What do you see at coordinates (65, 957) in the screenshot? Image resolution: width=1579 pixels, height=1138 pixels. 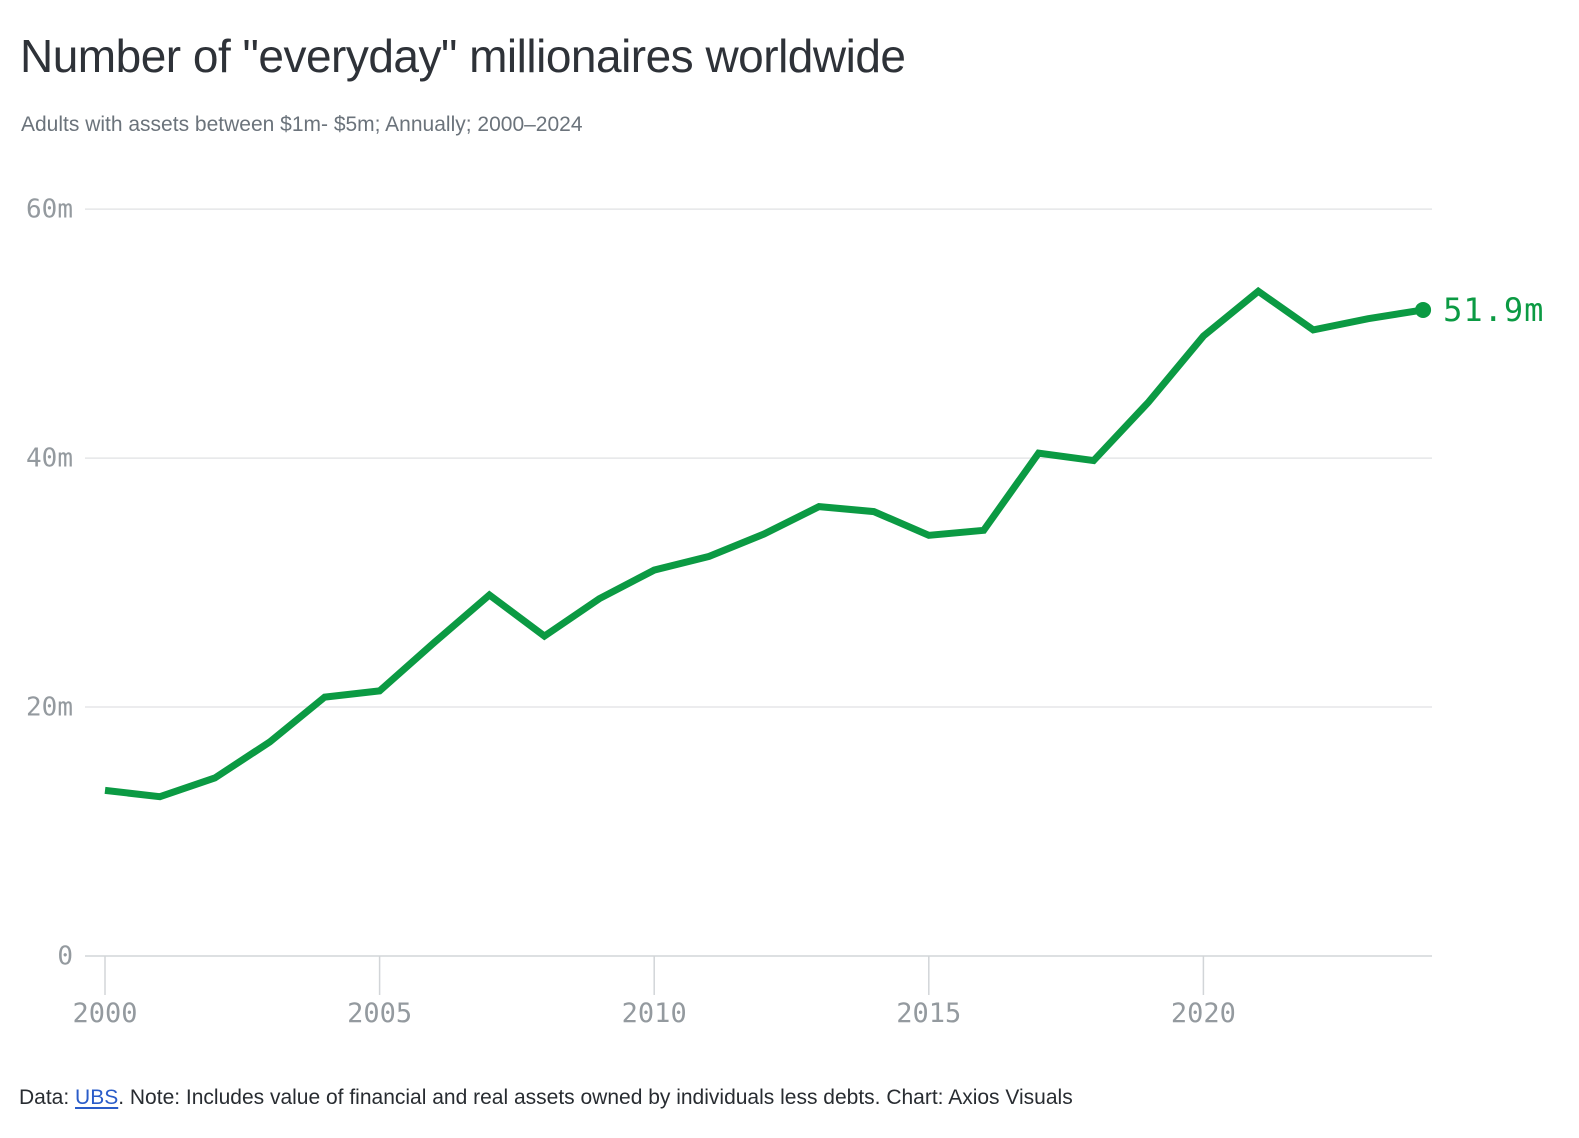 I see `y-axis-tick-label: 0` at bounding box center [65, 957].